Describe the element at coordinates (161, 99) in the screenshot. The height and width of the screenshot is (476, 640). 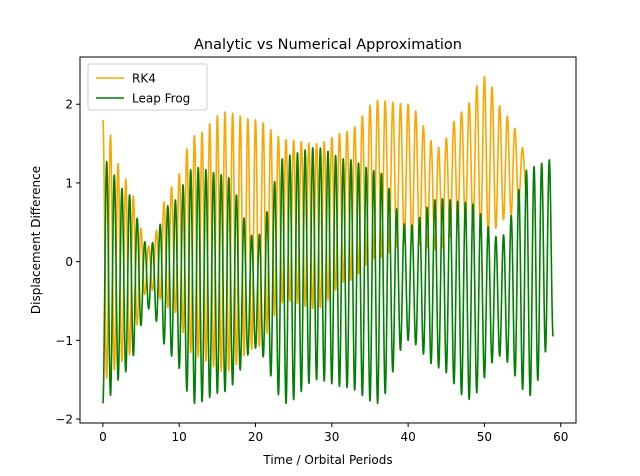
I see `legend-label-leap-frog: Leap Frog` at that location.